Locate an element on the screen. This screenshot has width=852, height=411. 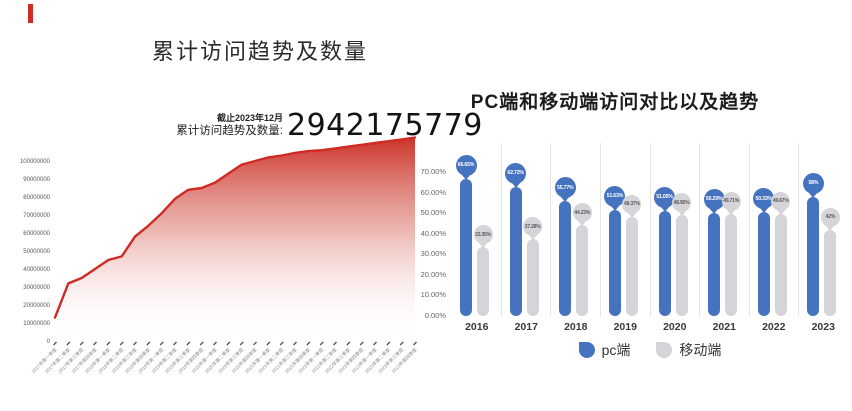
y-tick-label: 10.00% is located at coordinates (433, 295).